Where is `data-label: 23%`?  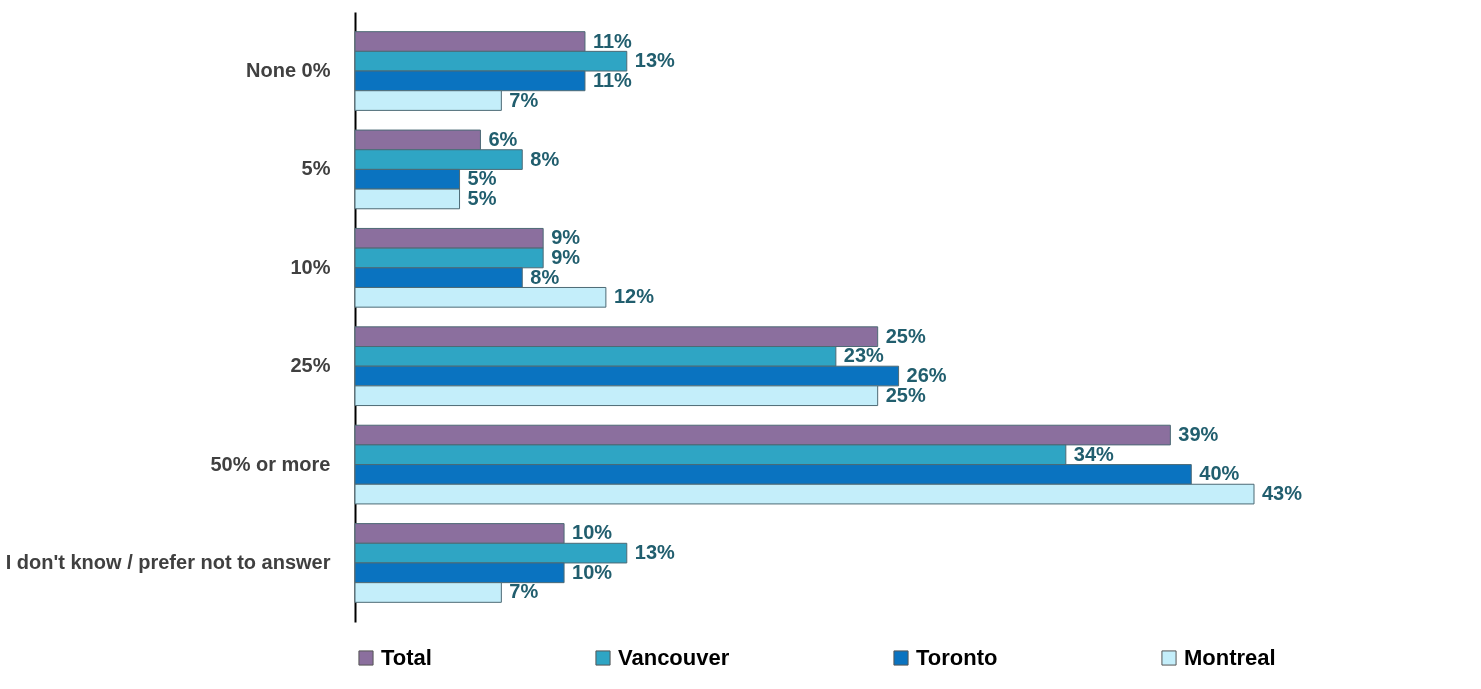 data-label: 23% is located at coordinates (864, 355).